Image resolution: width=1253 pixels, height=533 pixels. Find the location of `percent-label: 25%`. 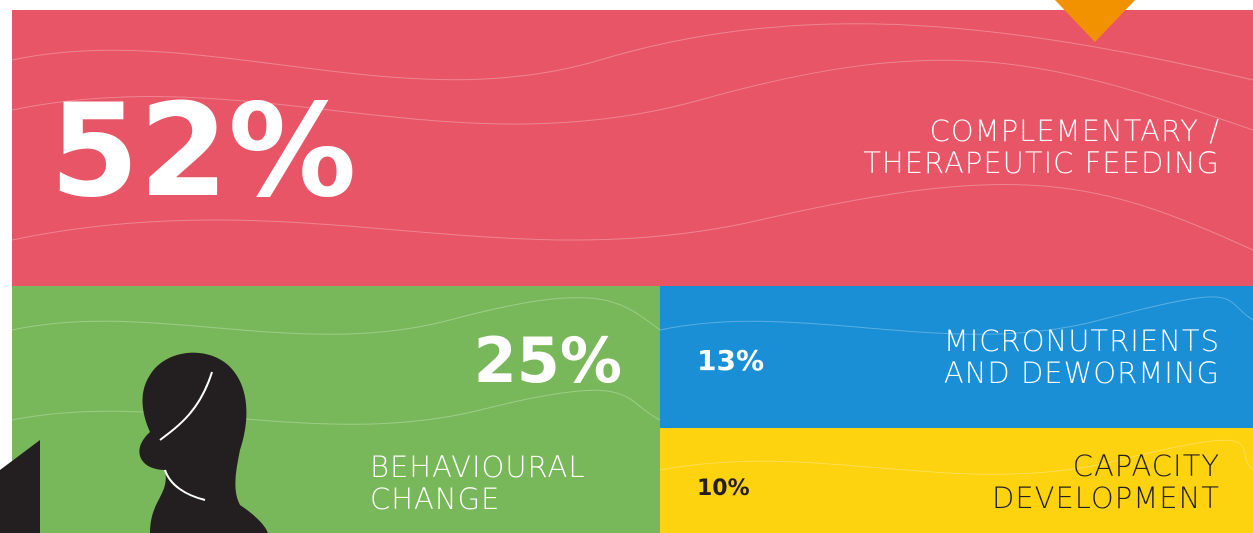

percent-label: 25% is located at coordinates (548, 360).